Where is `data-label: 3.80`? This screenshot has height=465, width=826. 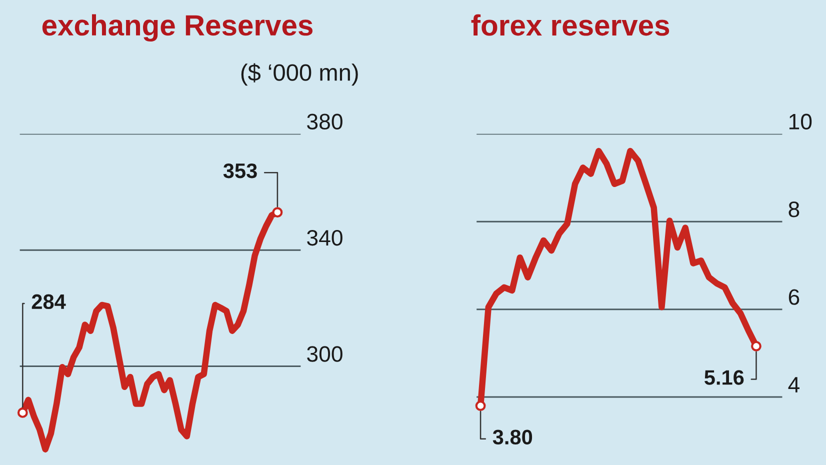
data-label: 3.80 is located at coordinates (512, 437).